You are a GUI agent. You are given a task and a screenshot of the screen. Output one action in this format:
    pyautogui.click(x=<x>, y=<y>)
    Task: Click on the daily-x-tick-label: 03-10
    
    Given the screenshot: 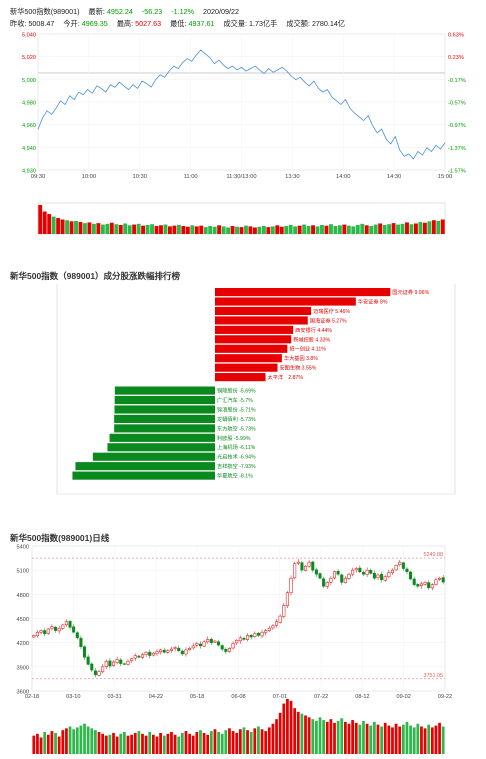 What is the action you would take?
    pyautogui.click(x=73, y=697)
    